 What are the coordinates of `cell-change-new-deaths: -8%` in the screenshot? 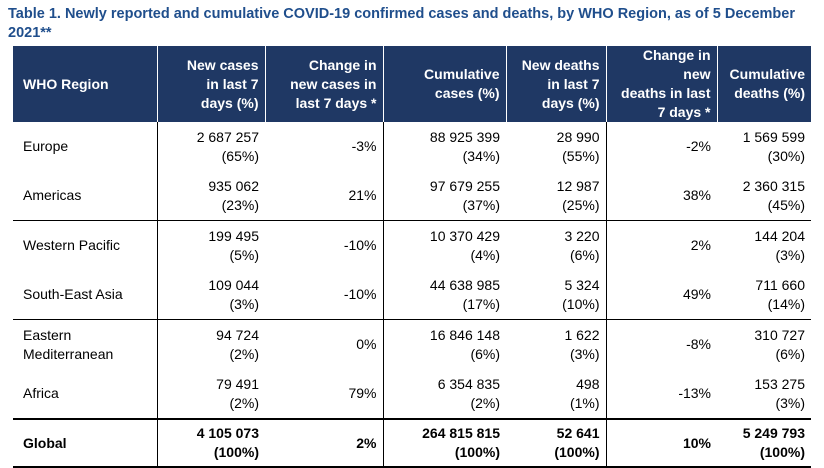 It's located at (661, 344).